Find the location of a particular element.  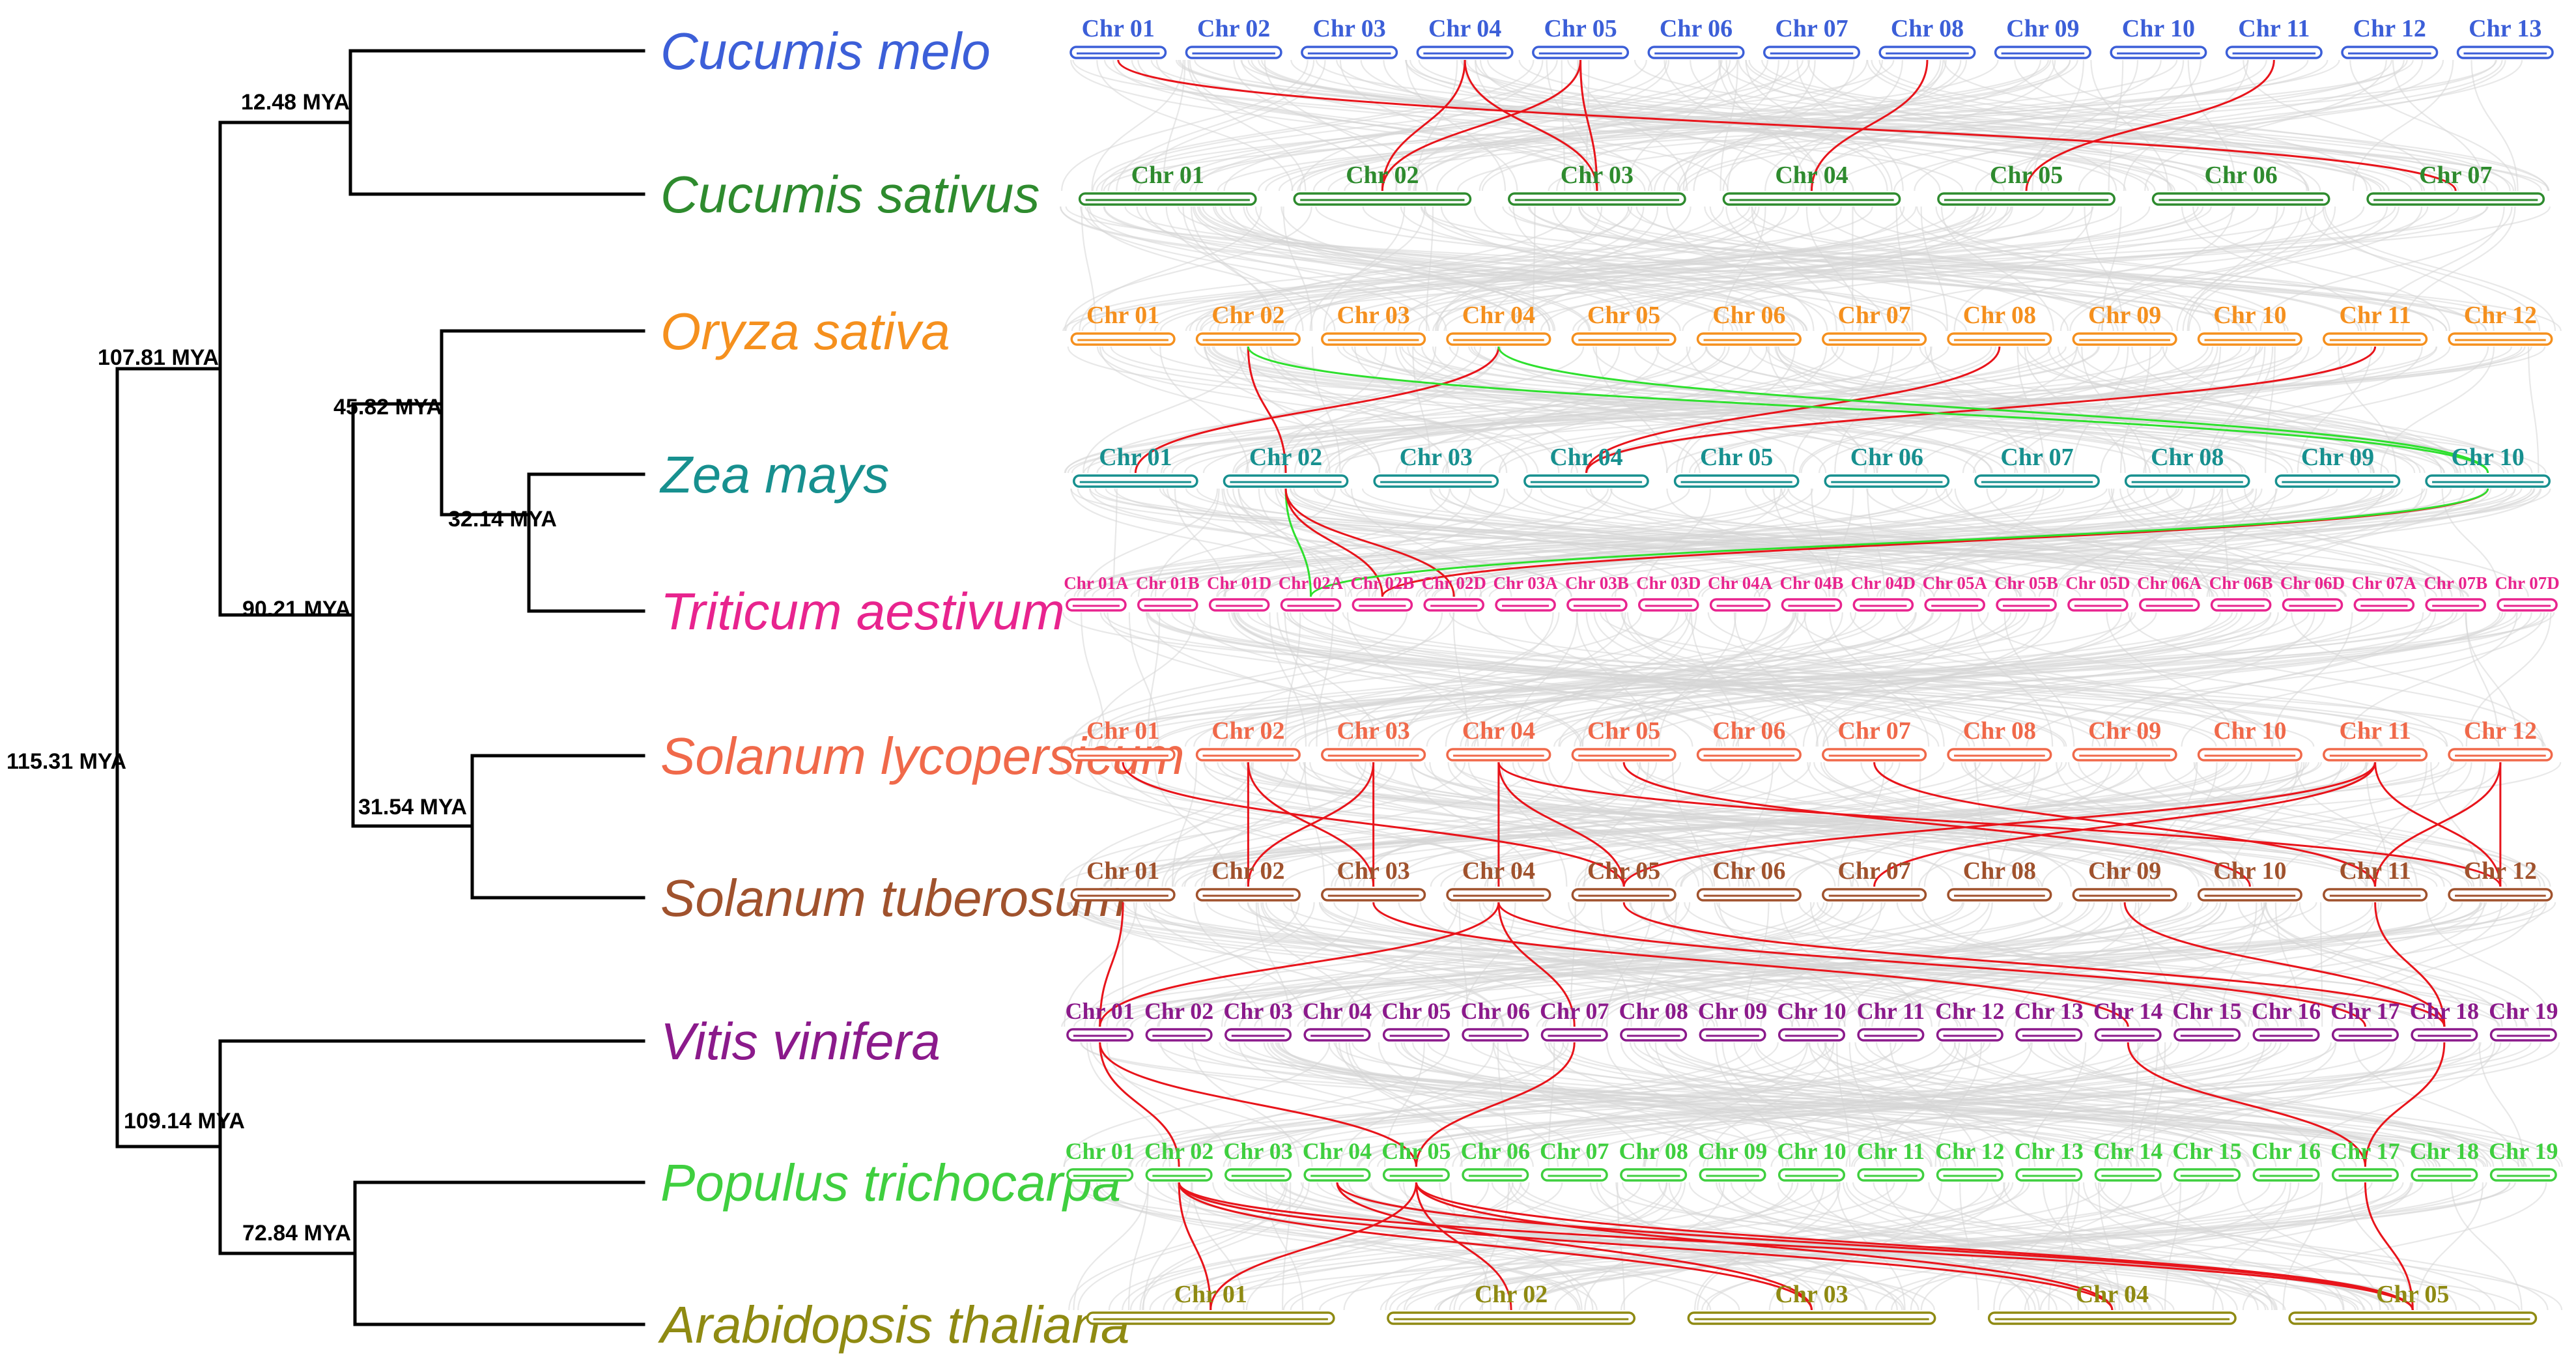

species-label-triticum-aestivum: Triticum aestivum is located at coordinates (862, 611).